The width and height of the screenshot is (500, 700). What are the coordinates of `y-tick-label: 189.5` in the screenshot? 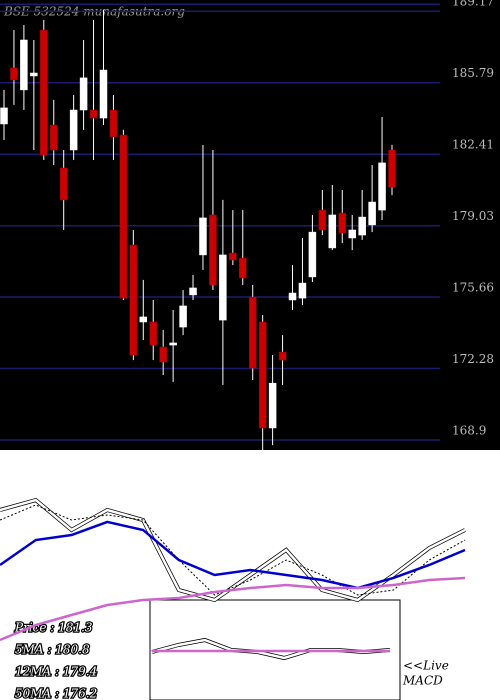 It's located at (469, 1).